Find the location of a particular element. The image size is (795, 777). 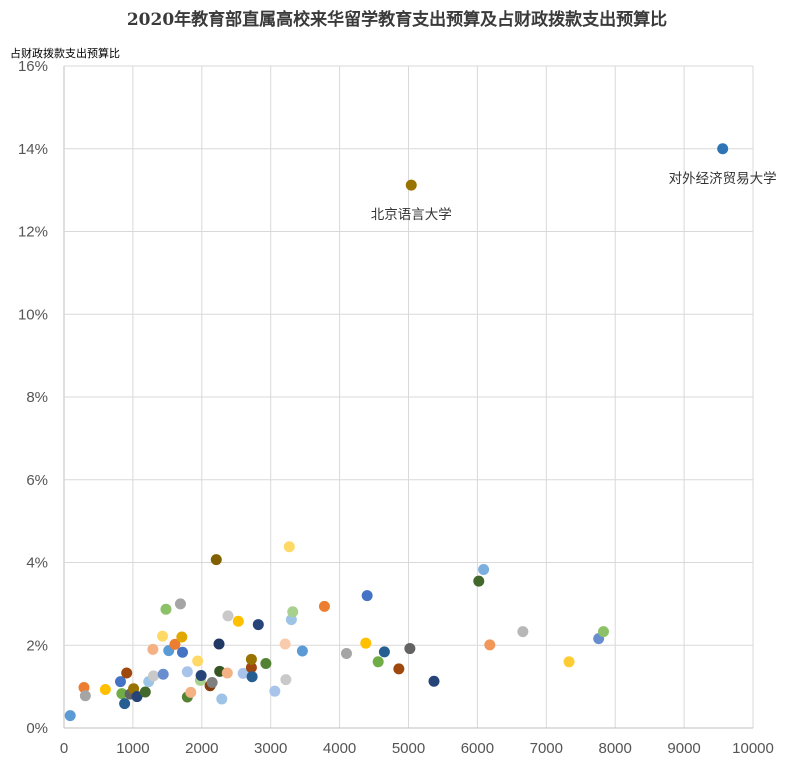

x-tick-label: 7000 is located at coordinates (546, 748).